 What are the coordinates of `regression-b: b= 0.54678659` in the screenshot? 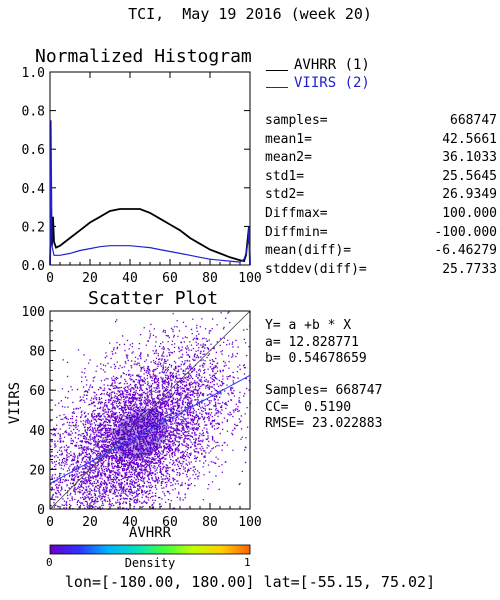 It's located at (316, 358).